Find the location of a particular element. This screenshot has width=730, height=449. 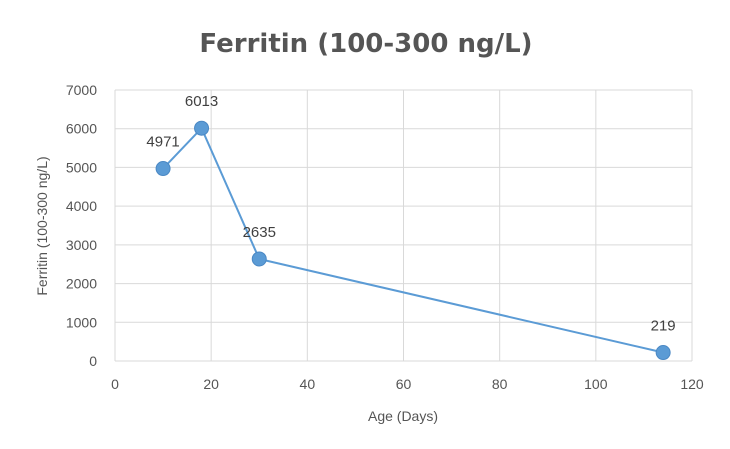

y-tick-label-2: 2000 is located at coordinates (81, 284).